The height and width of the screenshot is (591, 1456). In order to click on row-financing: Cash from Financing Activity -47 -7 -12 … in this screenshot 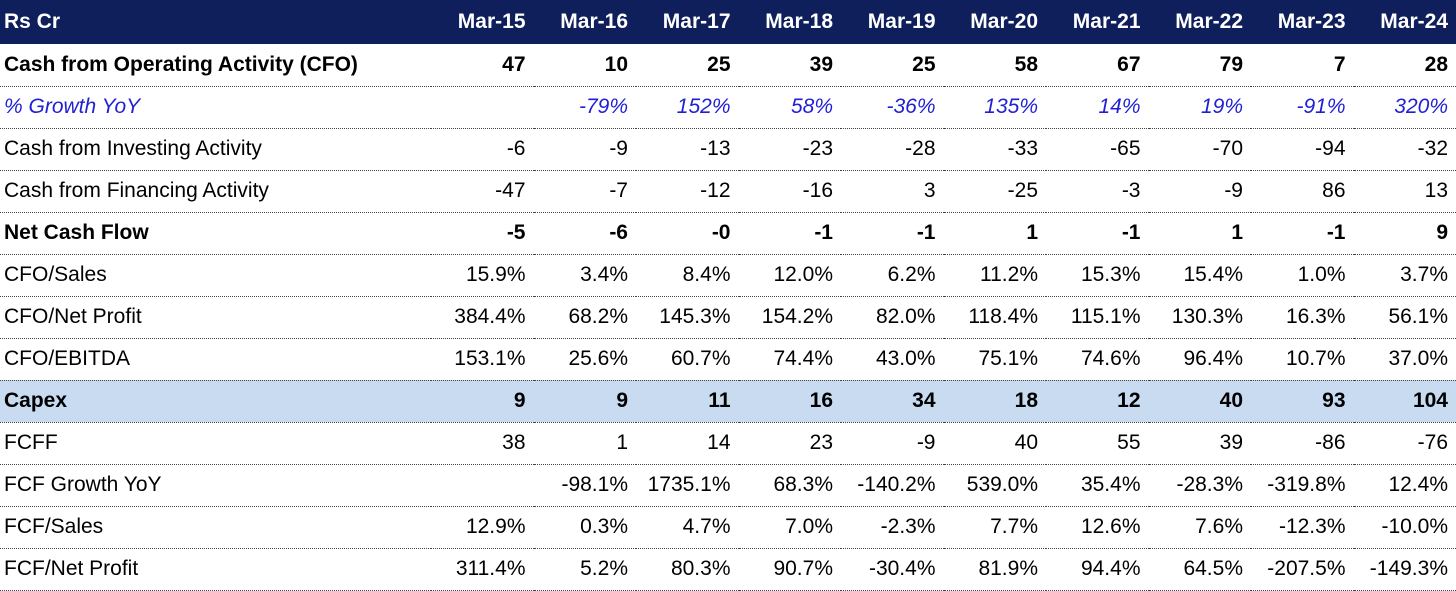, I will do `click(728, 191)`.